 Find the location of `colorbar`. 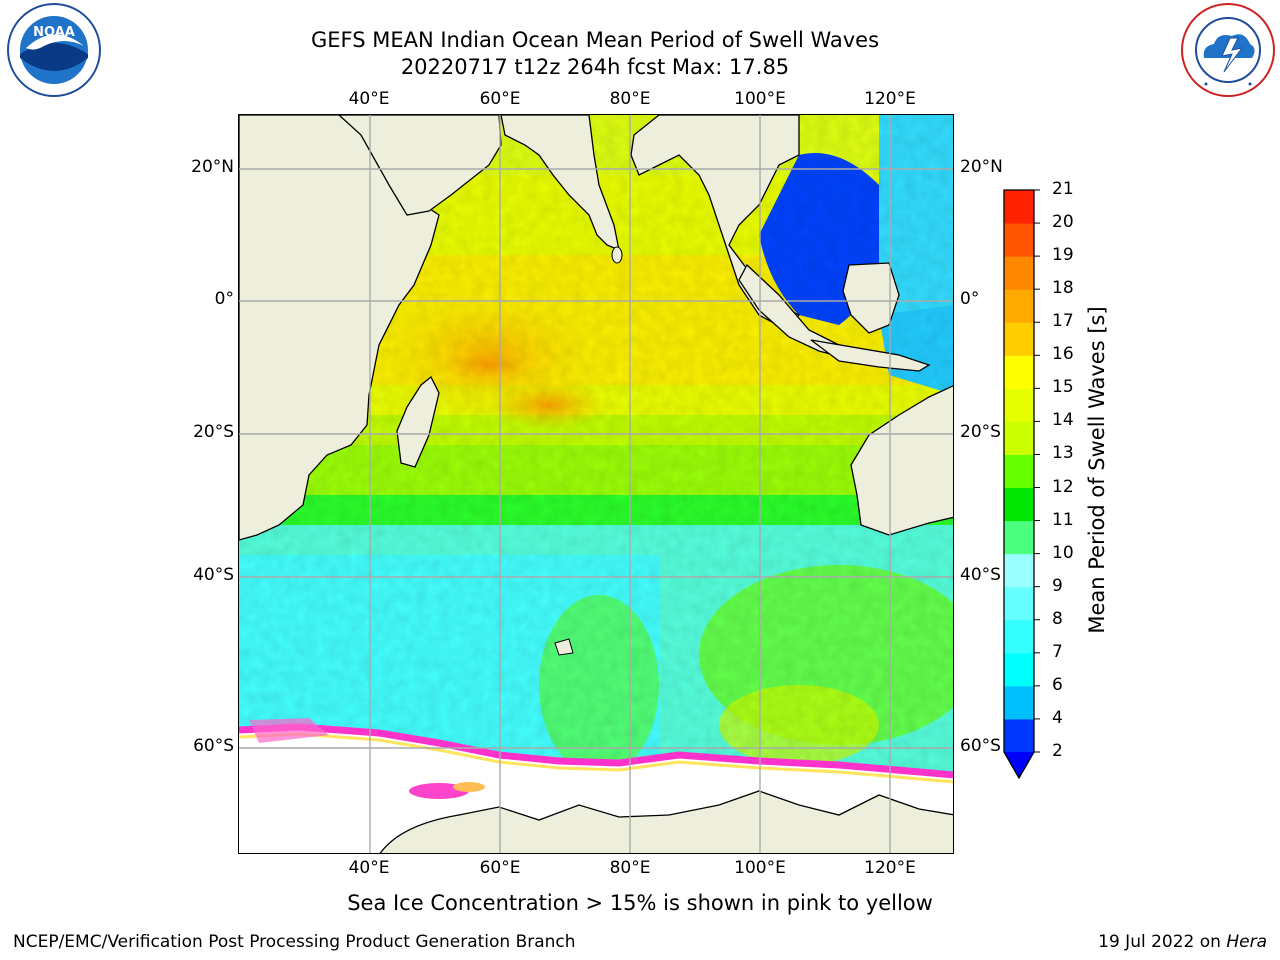

colorbar is located at coordinates (1020, 486).